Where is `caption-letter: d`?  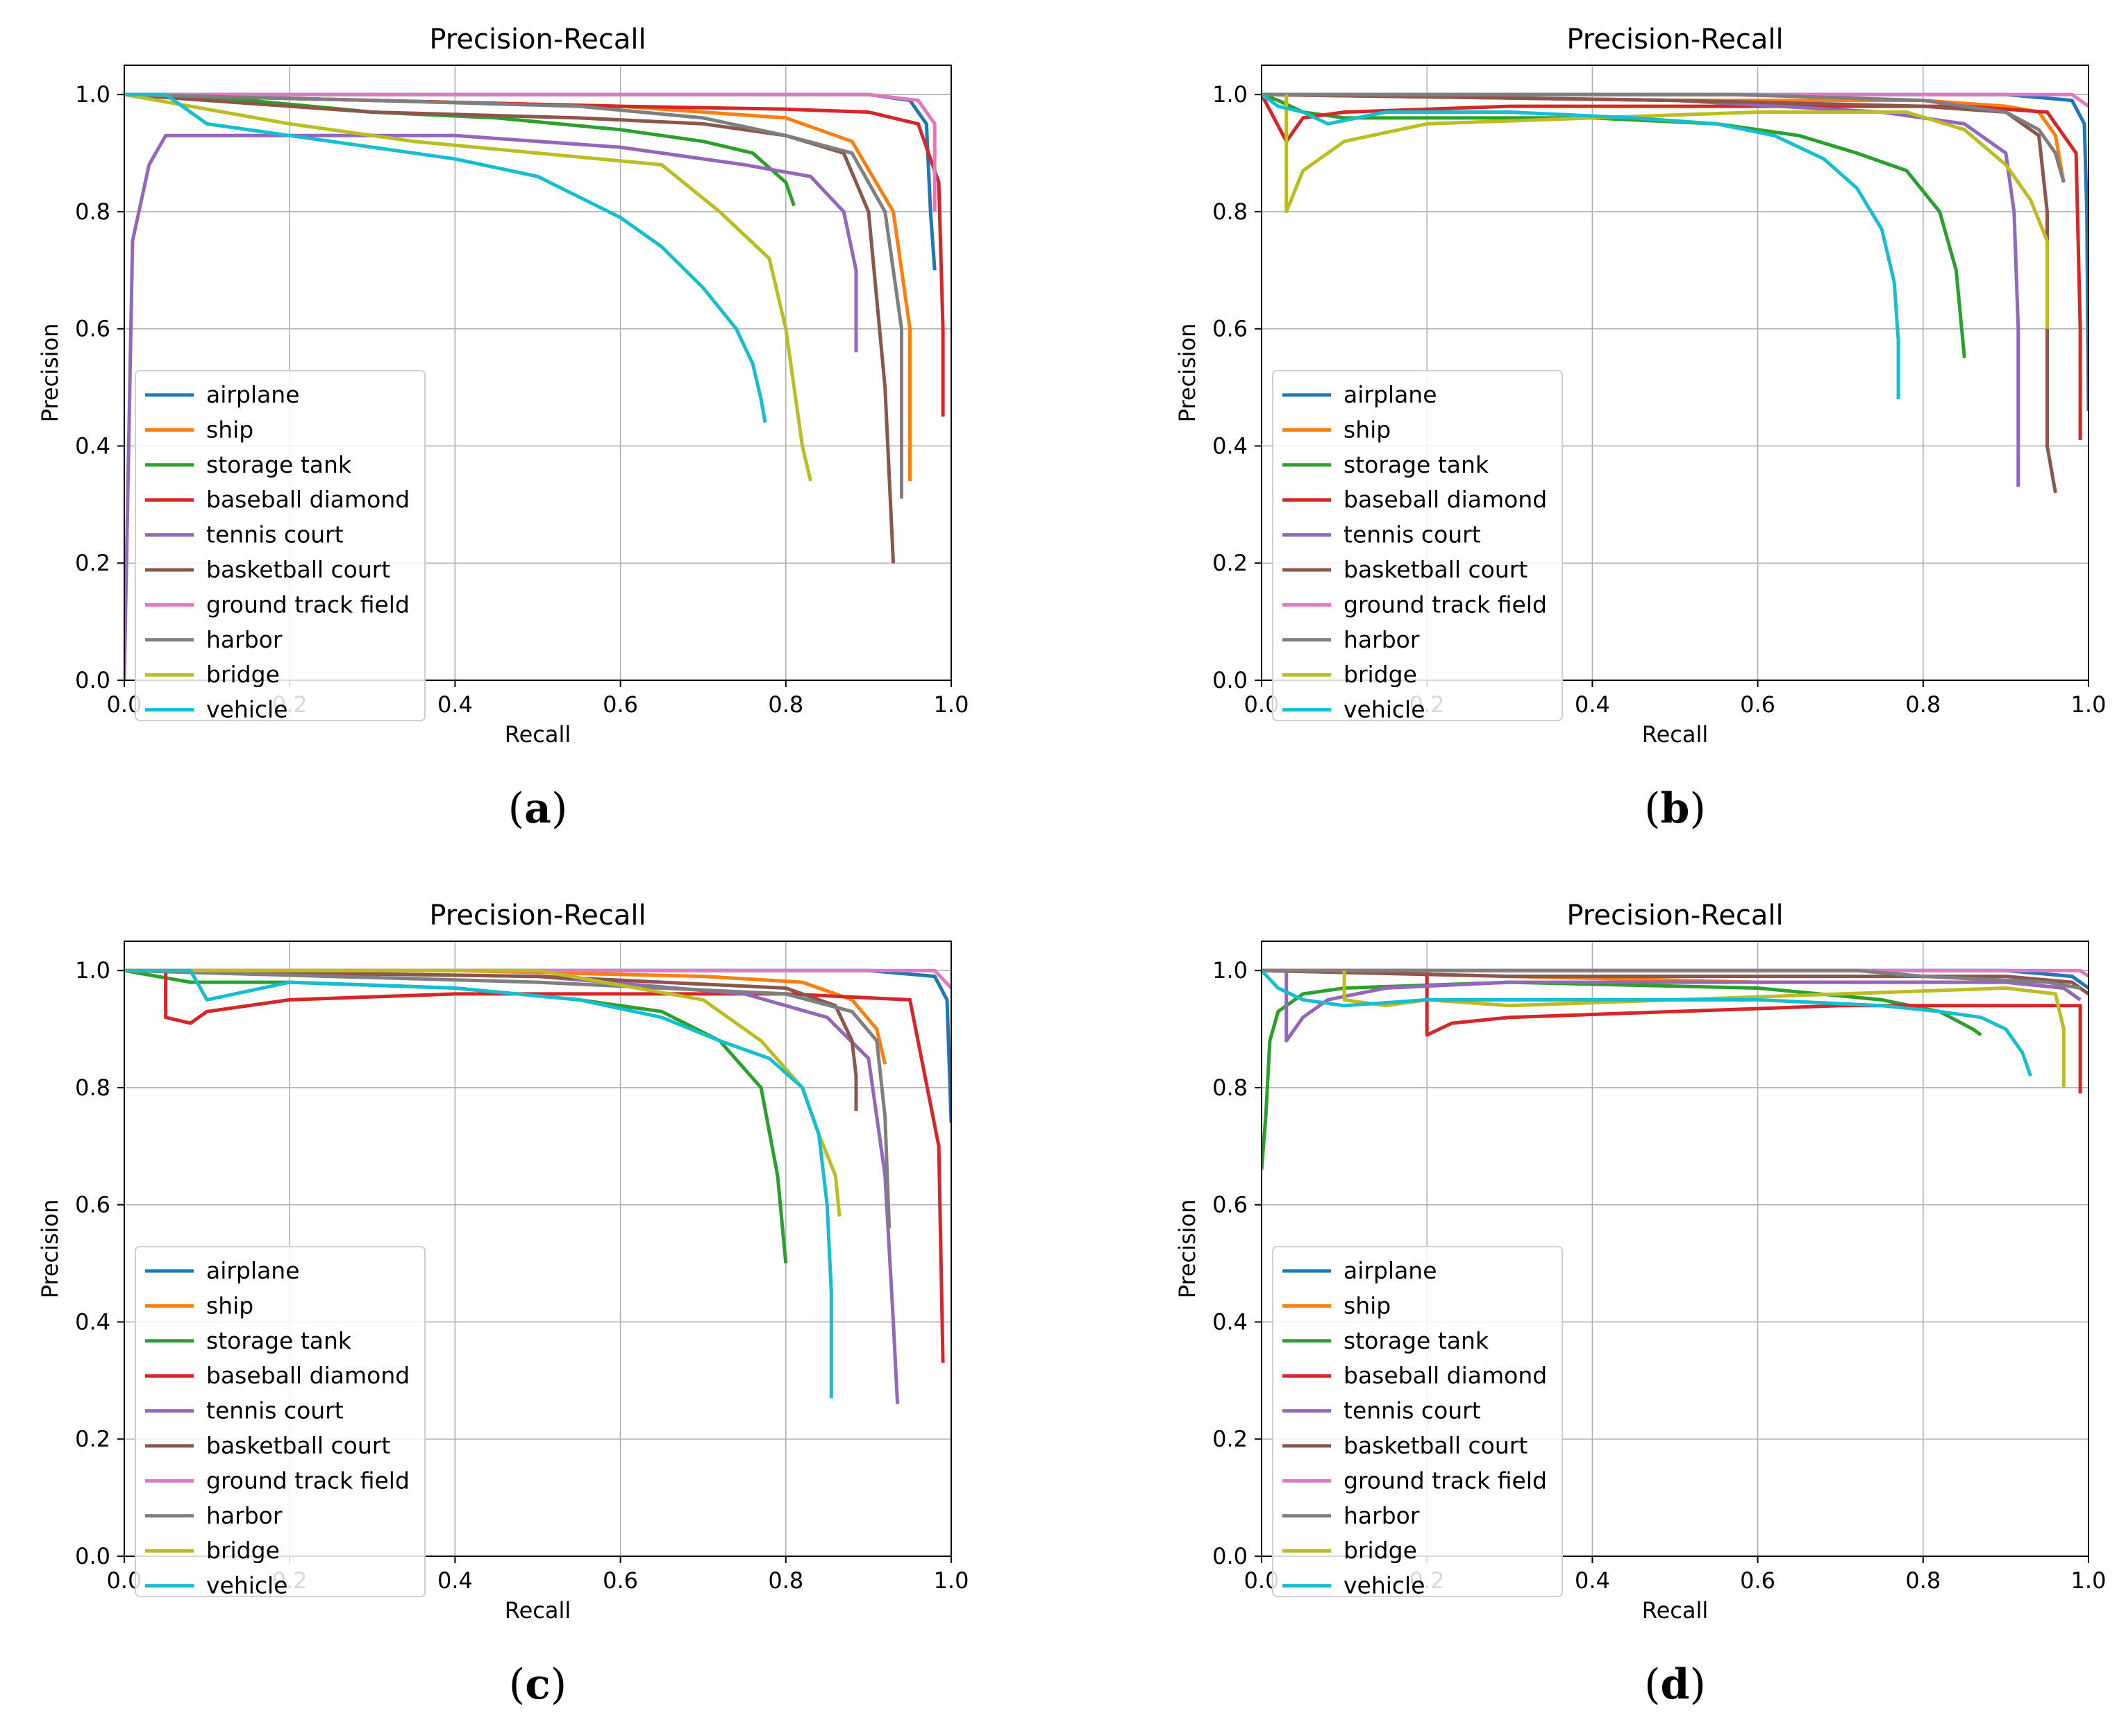 caption-letter: d is located at coordinates (1675, 1685).